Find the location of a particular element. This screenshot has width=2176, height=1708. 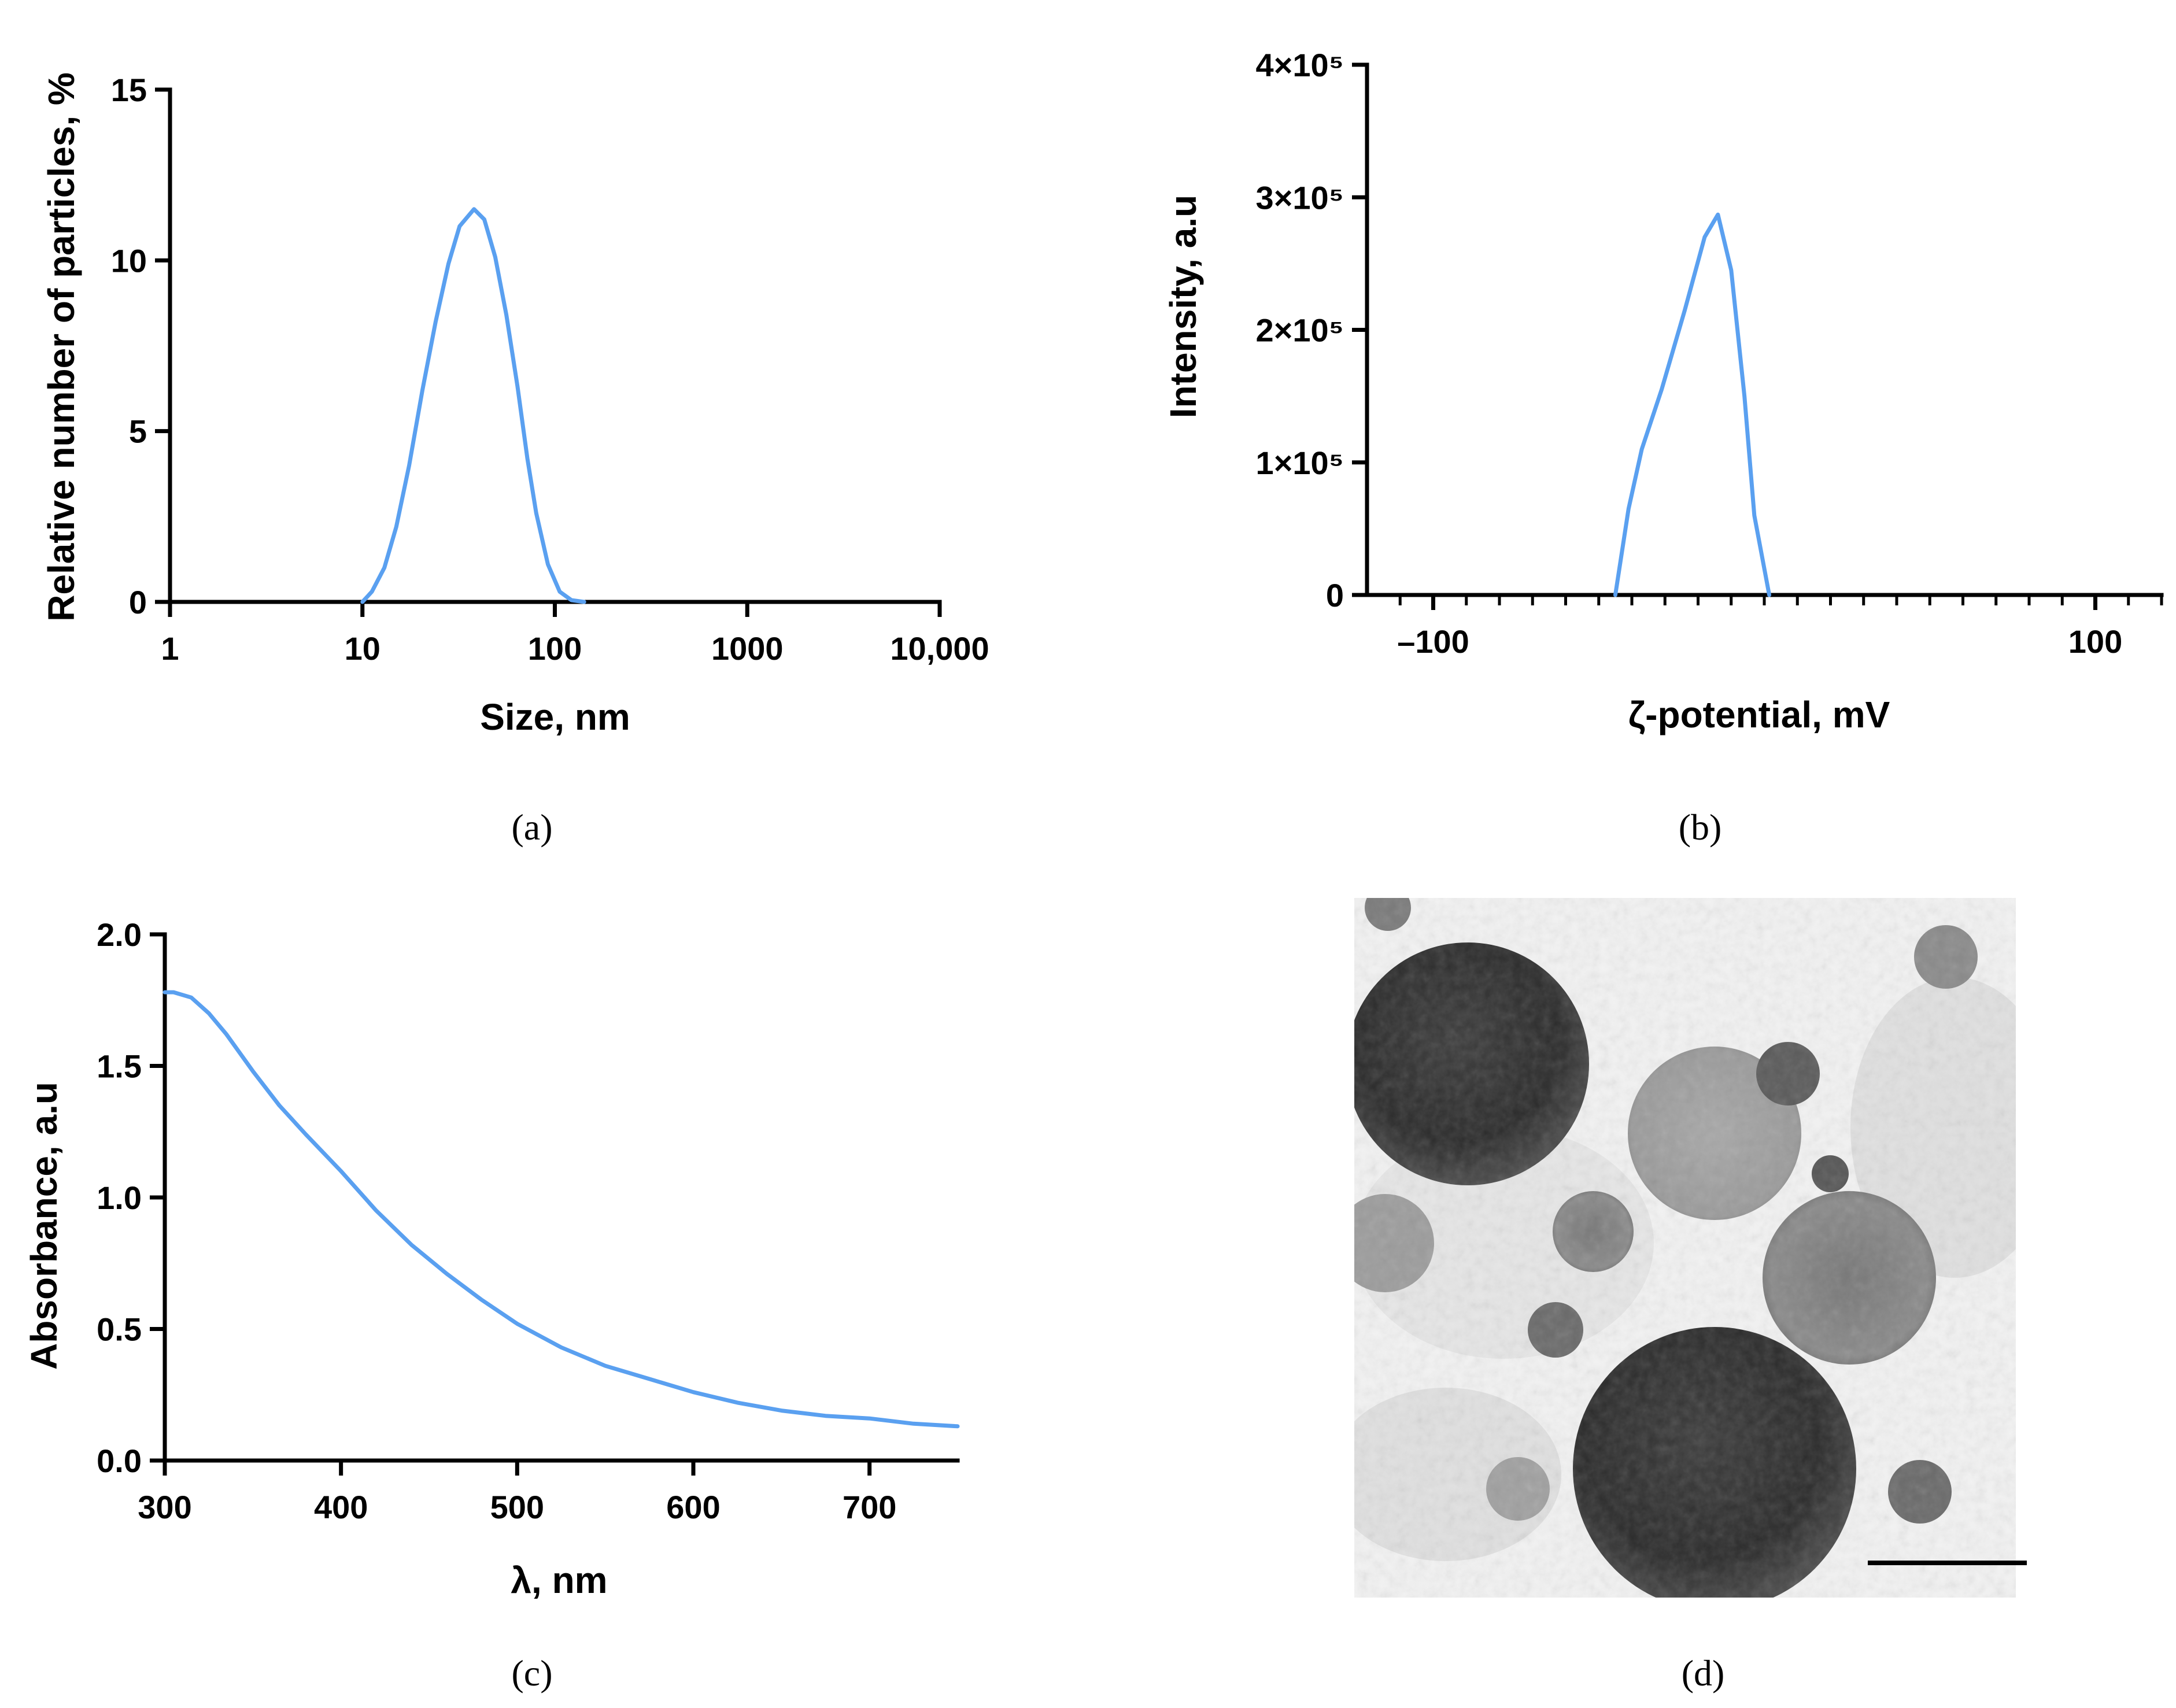

chart-c-ylabel: Absorbance, a.u is located at coordinates (44, 1226).